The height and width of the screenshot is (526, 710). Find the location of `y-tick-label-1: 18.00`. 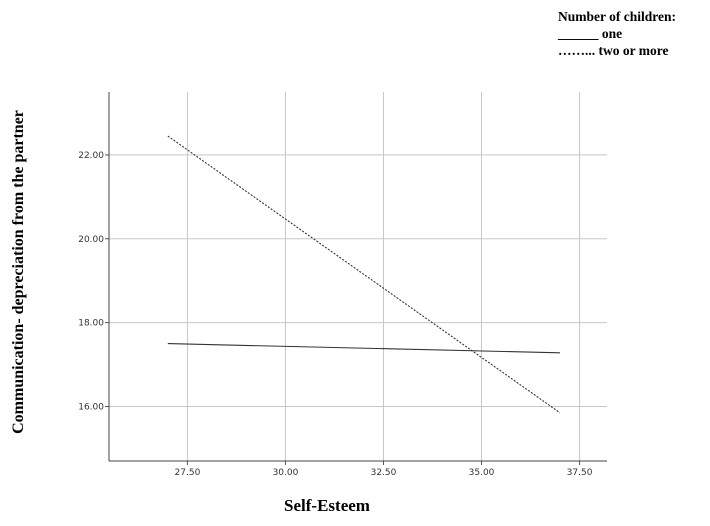

y-tick-label-1: 18.00 is located at coordinates (91, 324).